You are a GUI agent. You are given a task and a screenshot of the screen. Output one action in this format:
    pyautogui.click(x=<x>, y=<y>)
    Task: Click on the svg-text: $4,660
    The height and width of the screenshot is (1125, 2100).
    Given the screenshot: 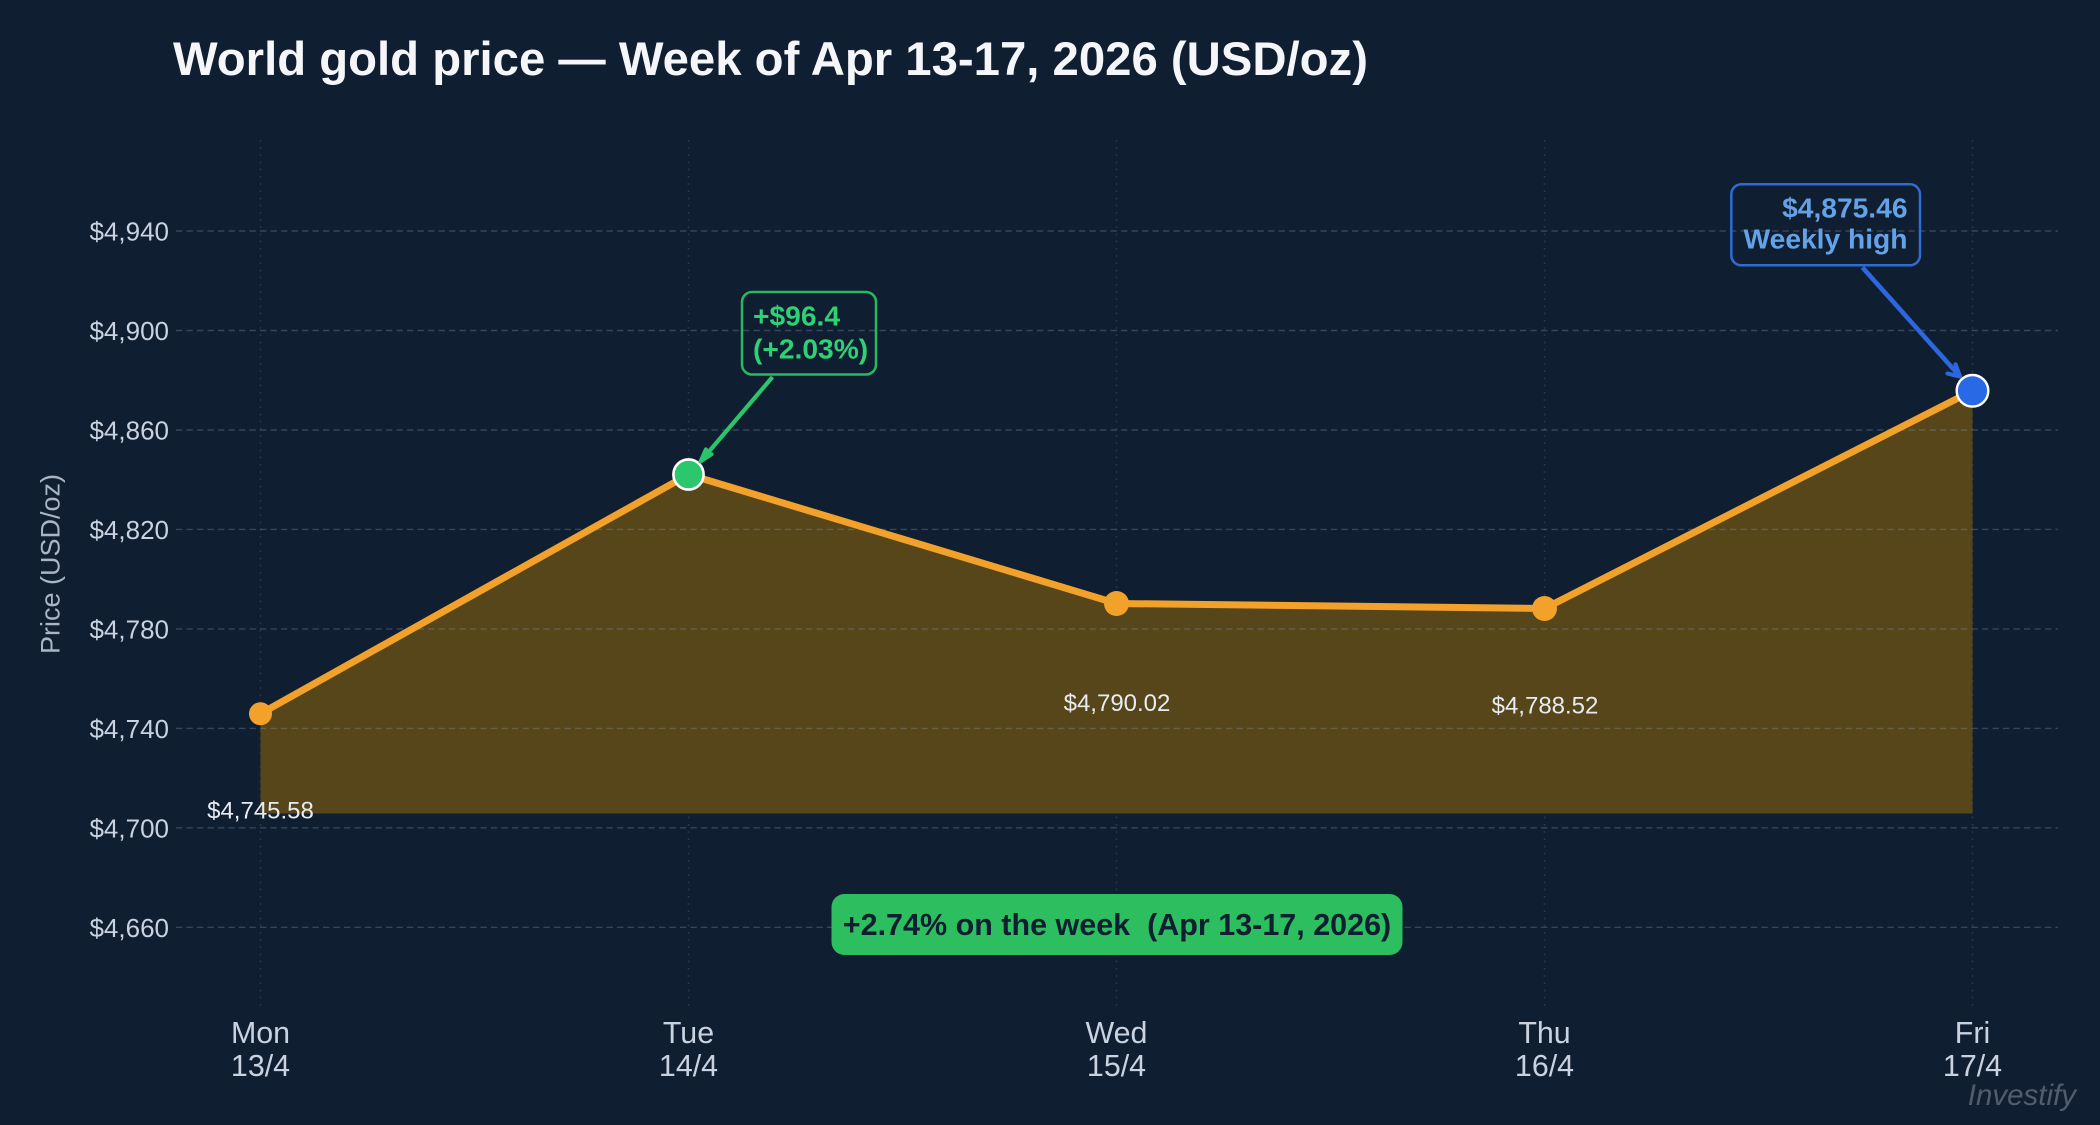 What is the action you would take?
    pyautogui.click(x=129, y=928)
    